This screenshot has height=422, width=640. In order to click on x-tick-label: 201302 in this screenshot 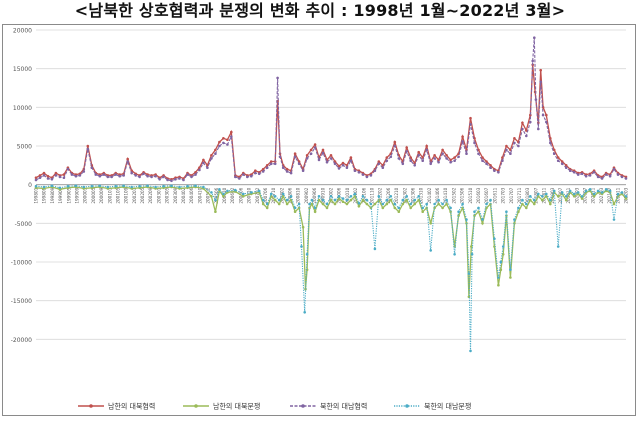, I will do `click(404, 195)`.